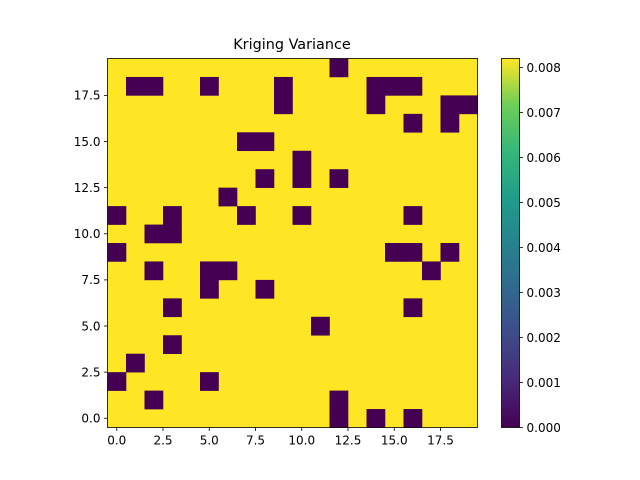  Describe the element at coordinates (90, 372) in the screenshot. I see `y-tick-label: 2.5` at that location.